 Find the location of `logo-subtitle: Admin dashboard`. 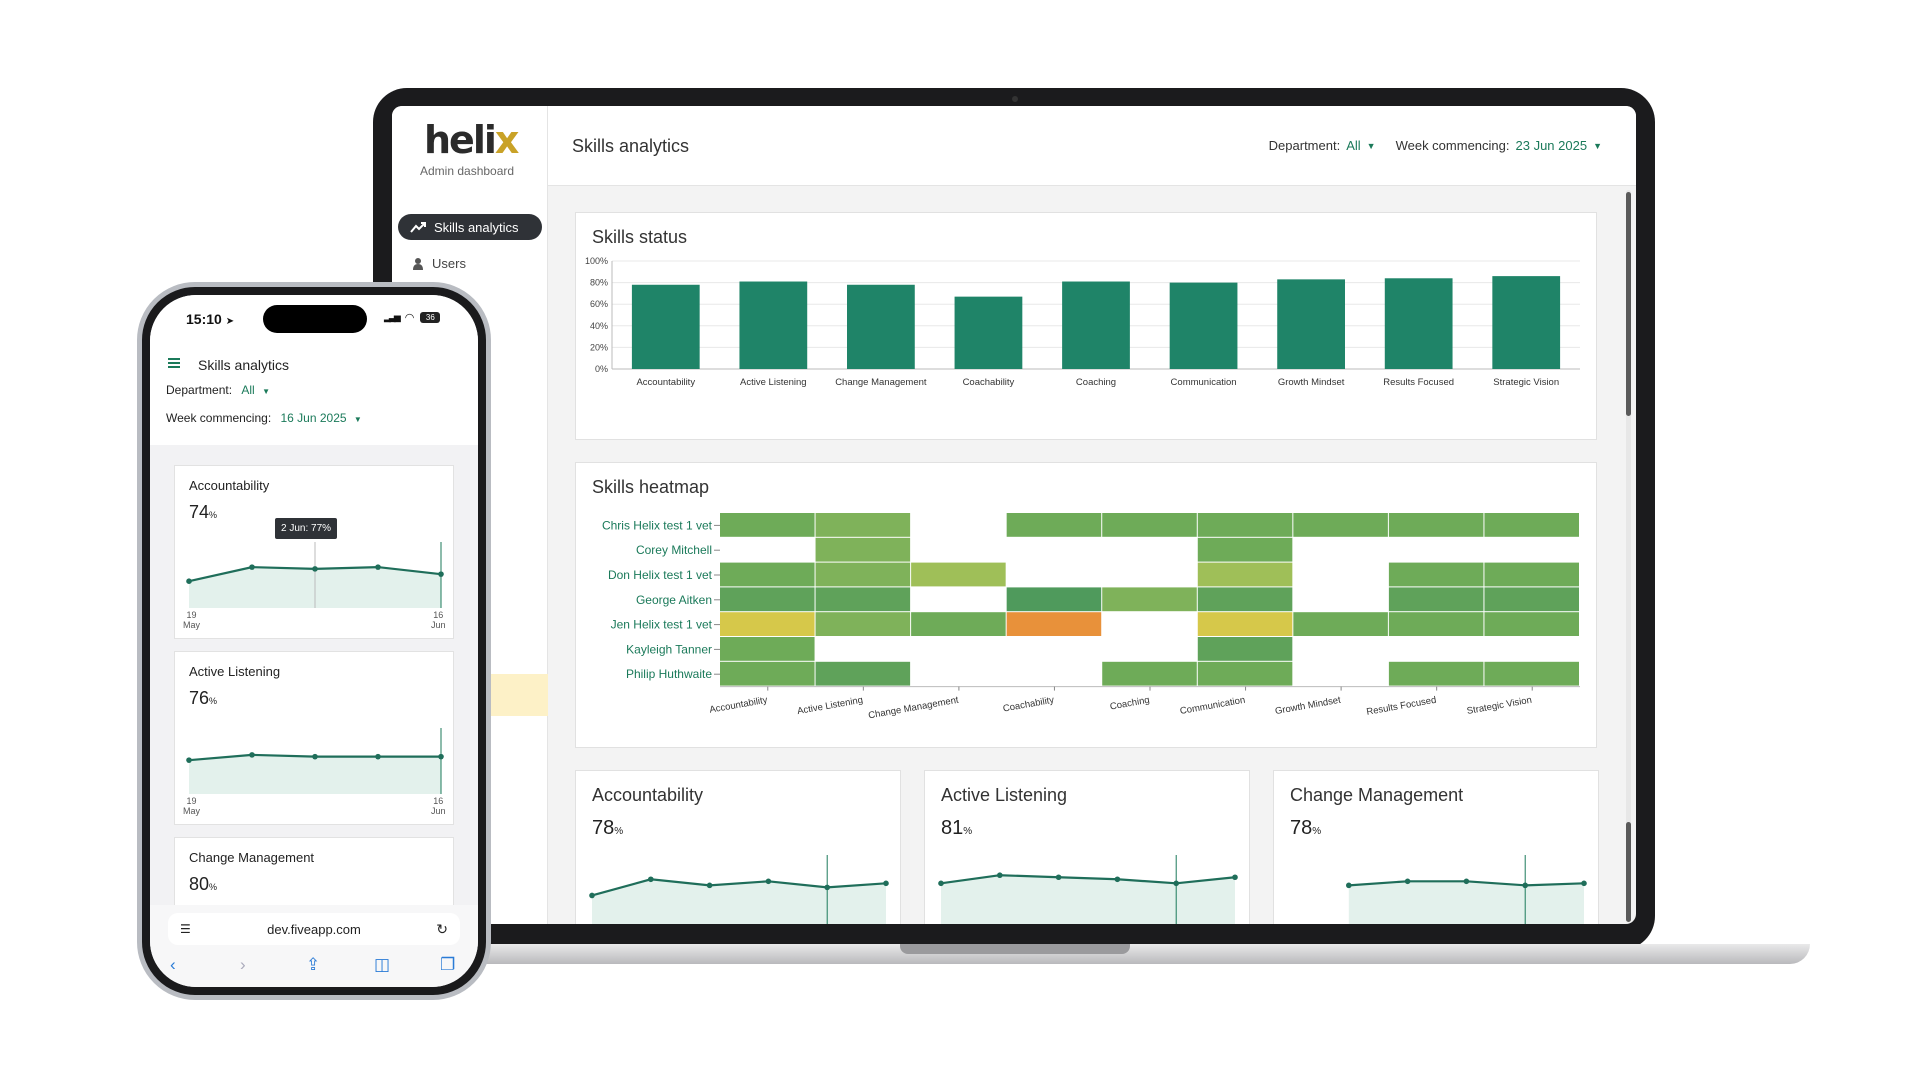

logo-subtitle: Admin dashboard is located at coordinates (467, 171).